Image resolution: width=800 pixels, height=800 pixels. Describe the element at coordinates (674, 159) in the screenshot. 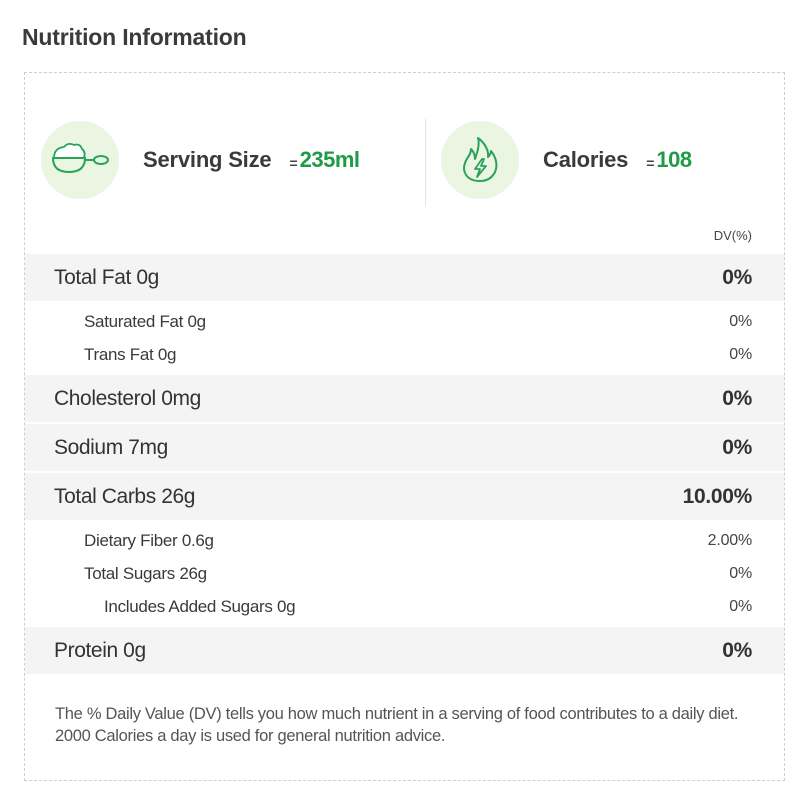

I see `calories-value: 108` at that location.